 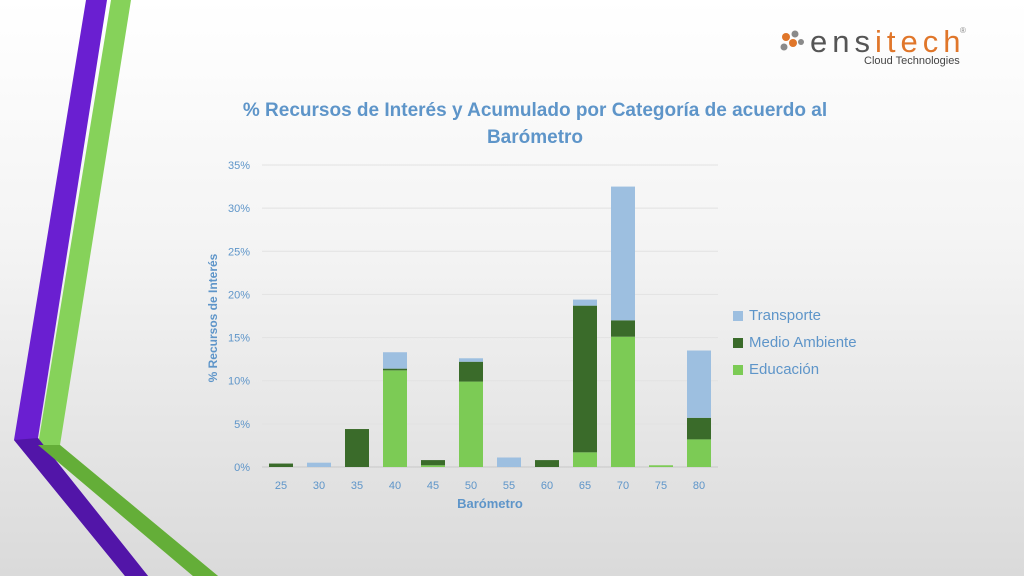 I want to click on legend-item-transporte: Transporte, so click(x=795, y=315).